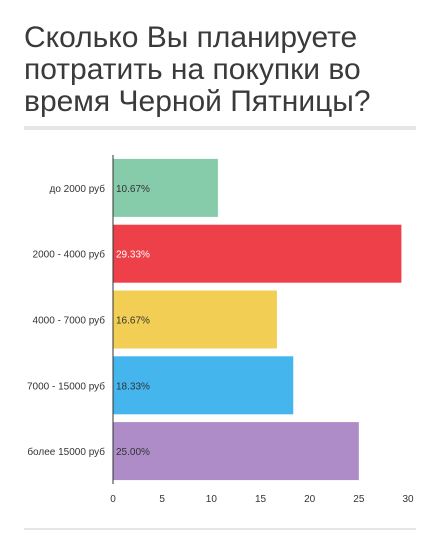 The image size is (439, 541). What do you see at coordinates (113, 499) in the screenshot?
I see `x-tick-label-0: 0` at bounding box center [113, 499].